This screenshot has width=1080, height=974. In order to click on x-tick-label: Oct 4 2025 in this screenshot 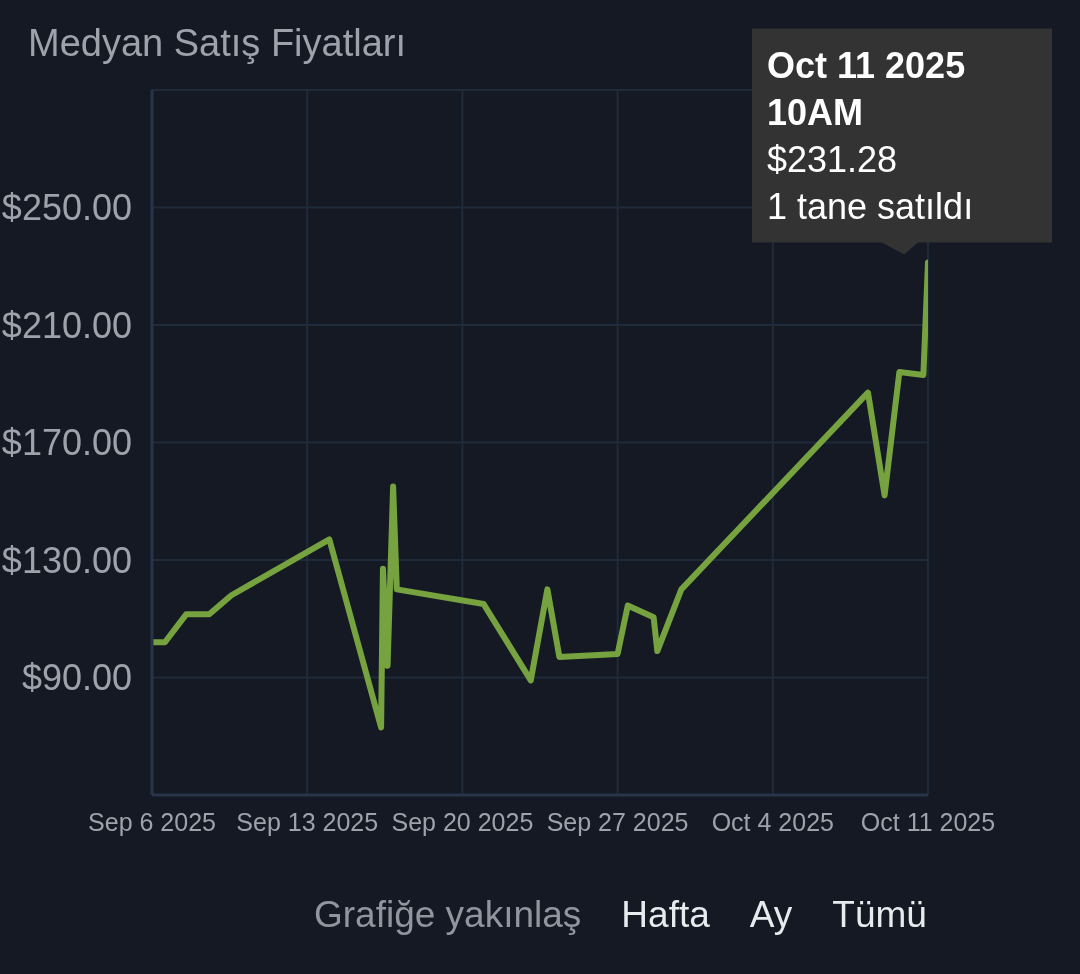, I will do `click(772, 821)`.